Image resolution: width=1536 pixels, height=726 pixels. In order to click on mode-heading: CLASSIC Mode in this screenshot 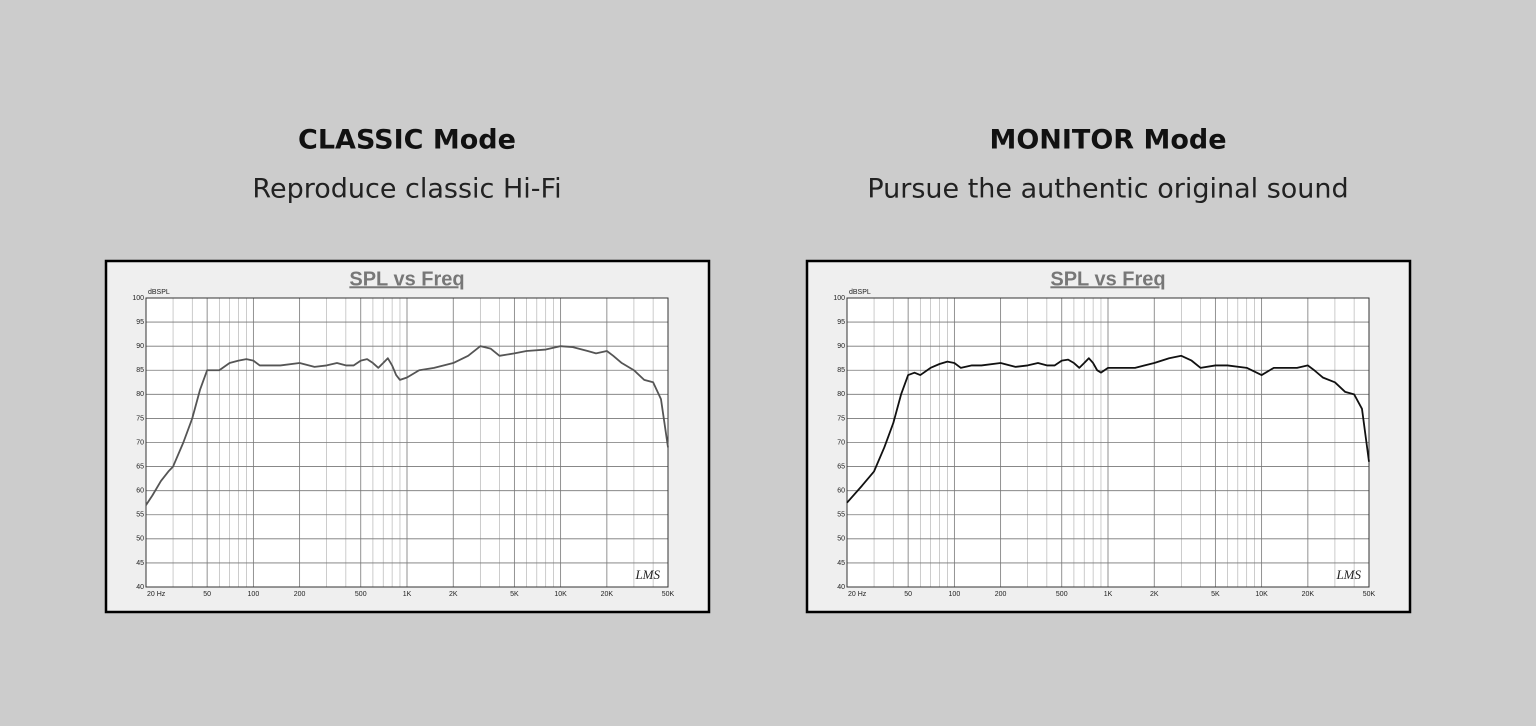, I will do `click(407, 140)`.